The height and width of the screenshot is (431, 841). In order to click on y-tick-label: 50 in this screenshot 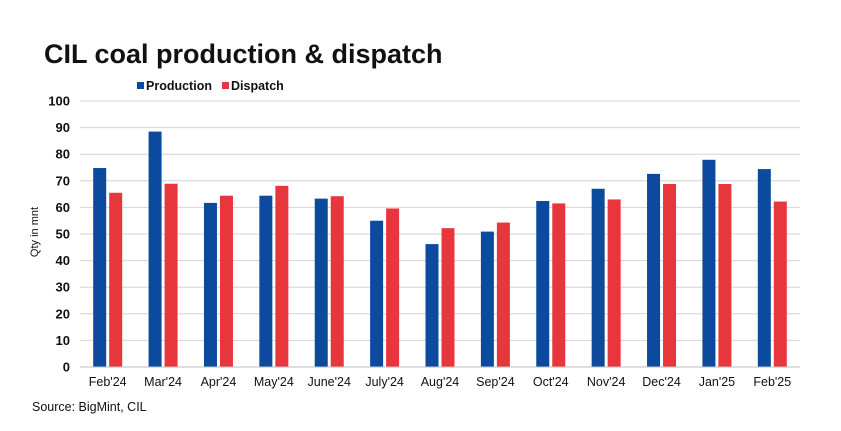, I will do `click(63, 234)`.